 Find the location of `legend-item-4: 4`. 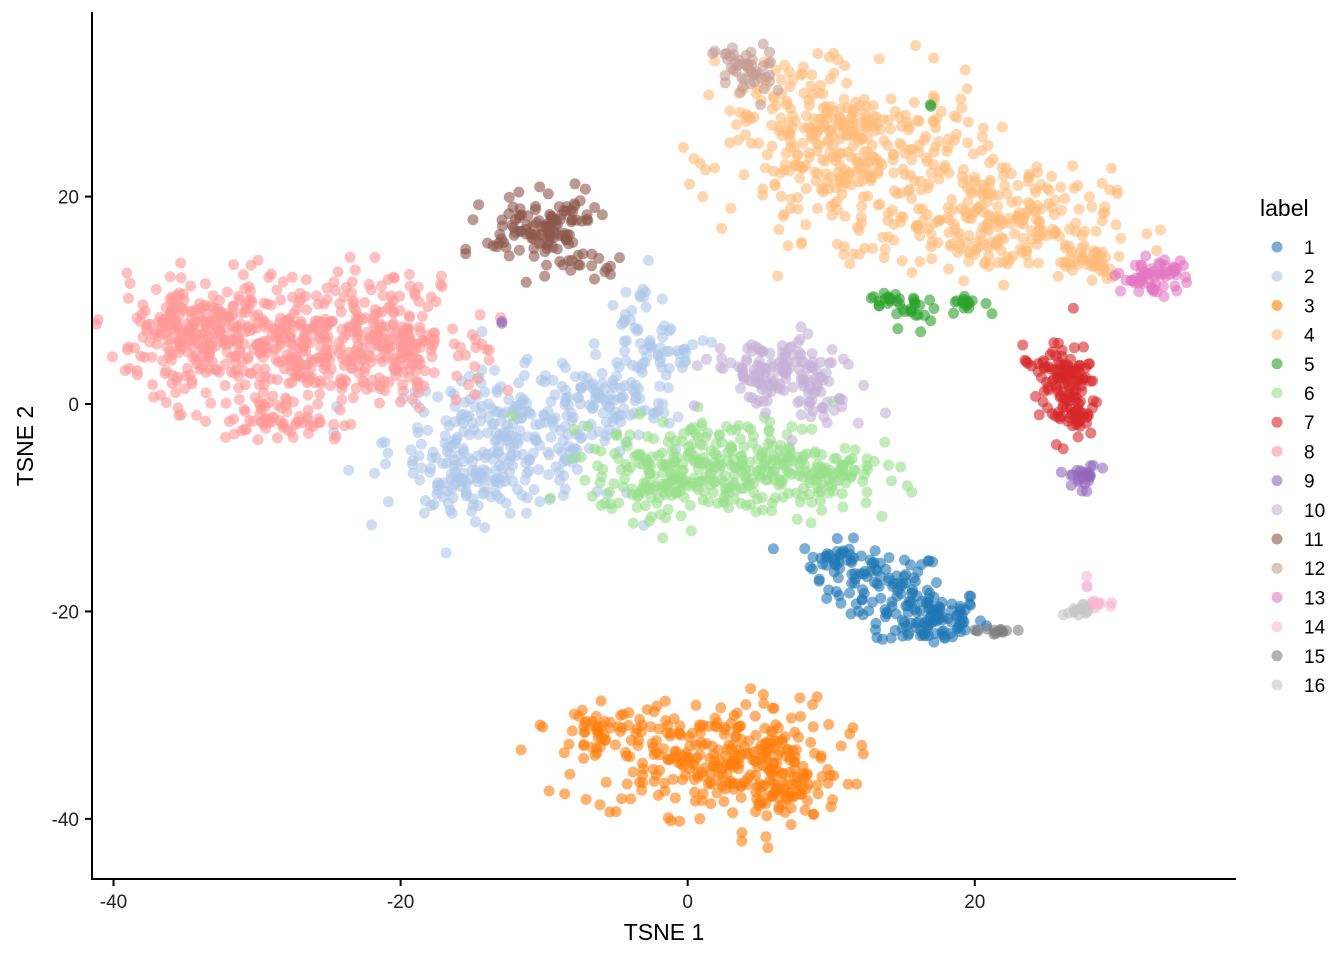

legend-item-4: 4 is located at coordinates (1293, 336).